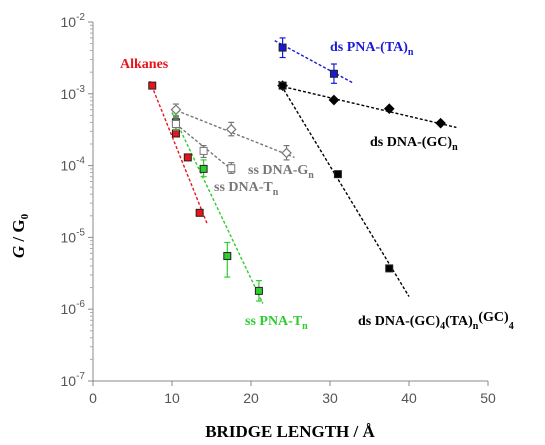  What do you see at coordinates (251, 398) in the screenshot?
I see `x-tick-label: 20` at bounding box center [251, 398].